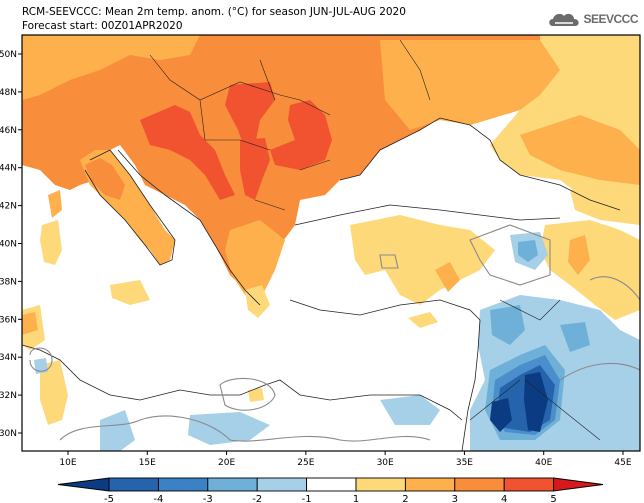 The width and height of the screenshot is (644, 503). I want to click on anomaly-region-greece-2to3, so click(255, 260).